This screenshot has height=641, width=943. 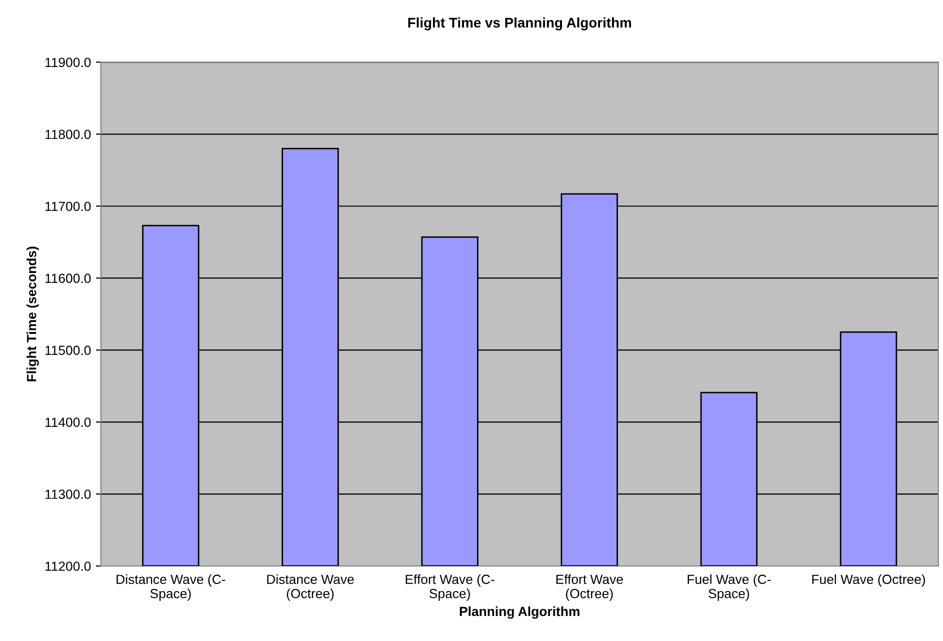 What do you see at coordinates (68, 135) in the screenshot?
I see `y-tick-label: 11800.0` at bounding box center [68, 135].